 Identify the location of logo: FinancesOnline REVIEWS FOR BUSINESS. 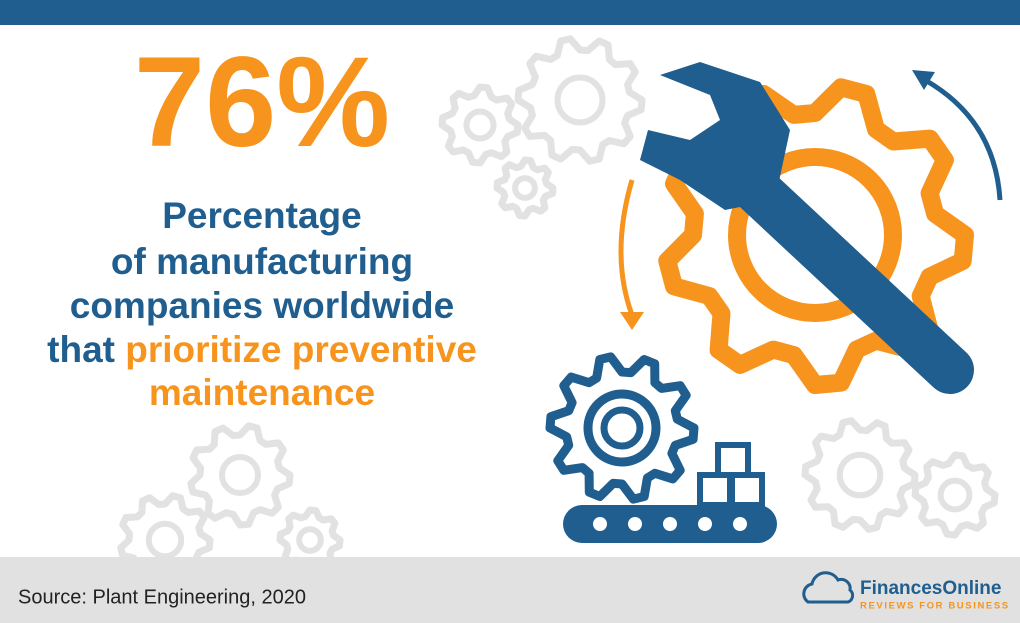
(906, 591).